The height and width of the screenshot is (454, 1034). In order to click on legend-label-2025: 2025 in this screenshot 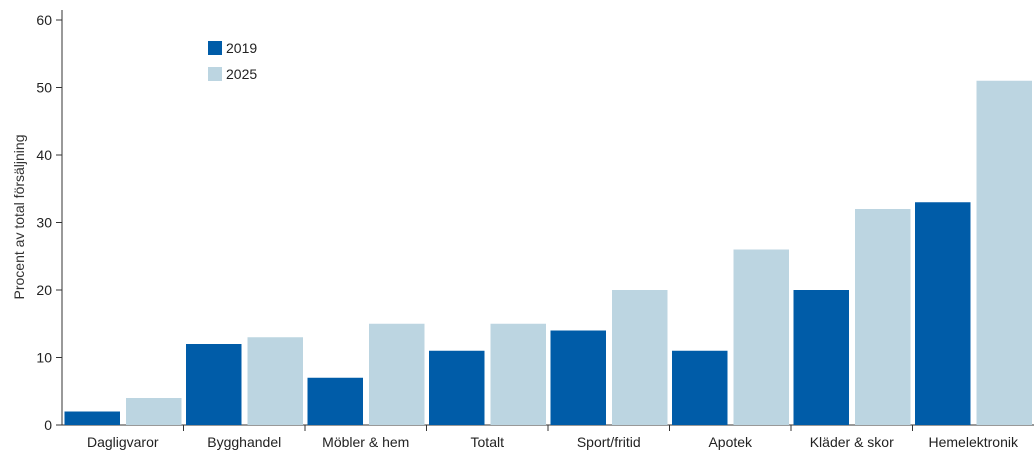, I will do `click(241, 74)`.